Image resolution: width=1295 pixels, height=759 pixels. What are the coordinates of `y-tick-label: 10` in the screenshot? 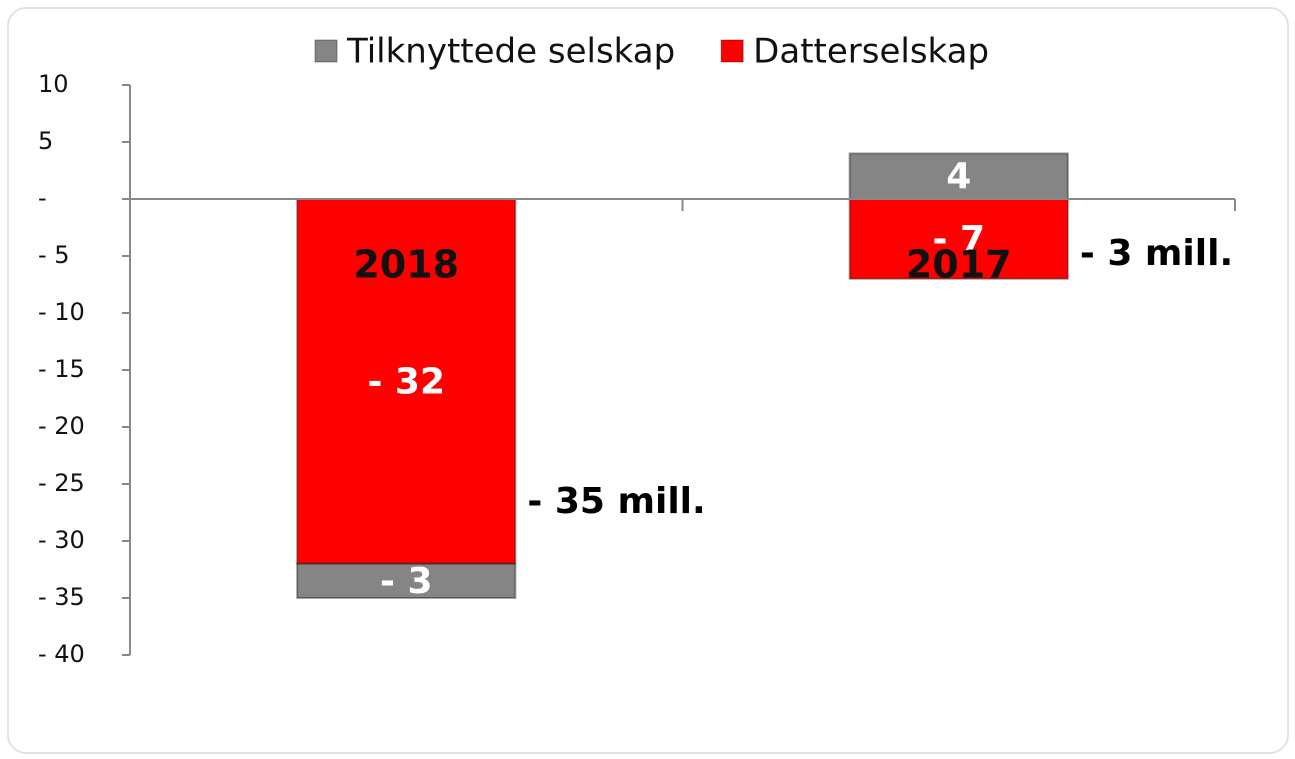 It's located at (53, 84).